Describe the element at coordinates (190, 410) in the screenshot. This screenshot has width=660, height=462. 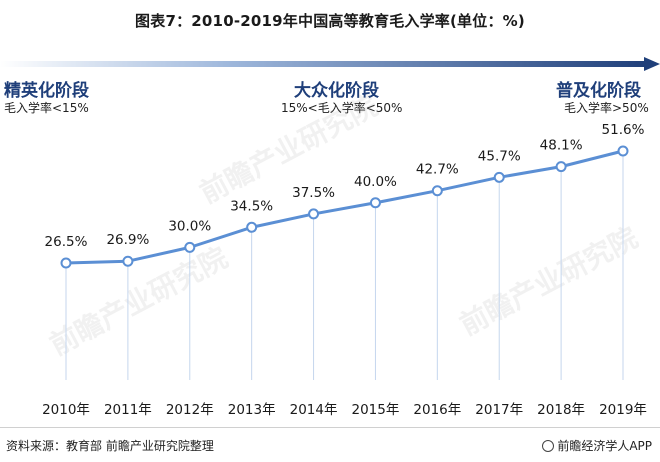
I see `x-tick-label: 2012年` at that location.